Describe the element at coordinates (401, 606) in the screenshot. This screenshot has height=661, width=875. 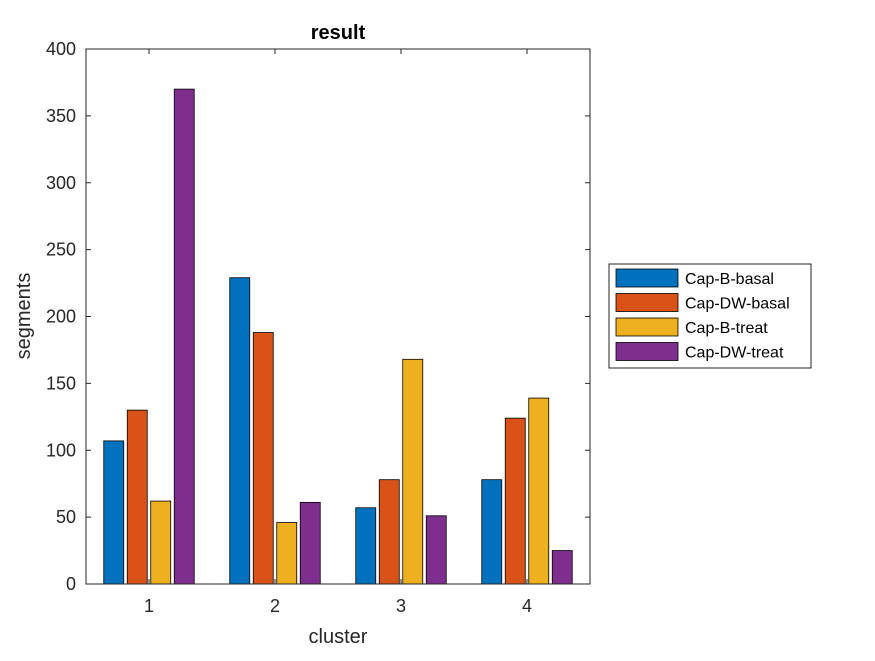
I see `x-tick-label: 3` at that location.